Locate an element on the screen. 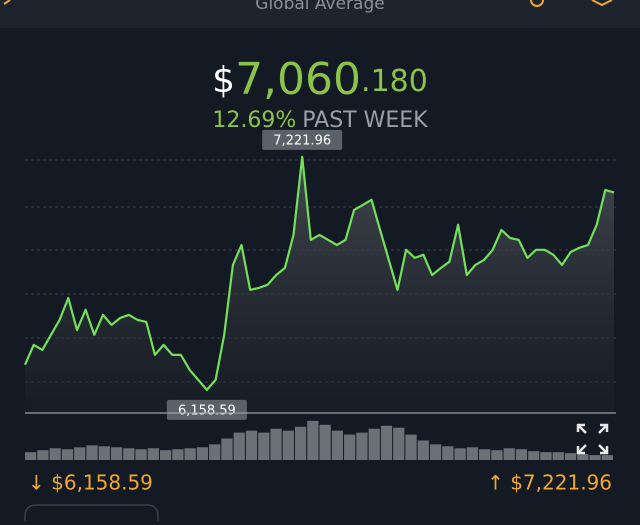 The width and height of the screenshot is (640, 525). change: 12.69% PAST WEEK is located at coordinates (320, 120).